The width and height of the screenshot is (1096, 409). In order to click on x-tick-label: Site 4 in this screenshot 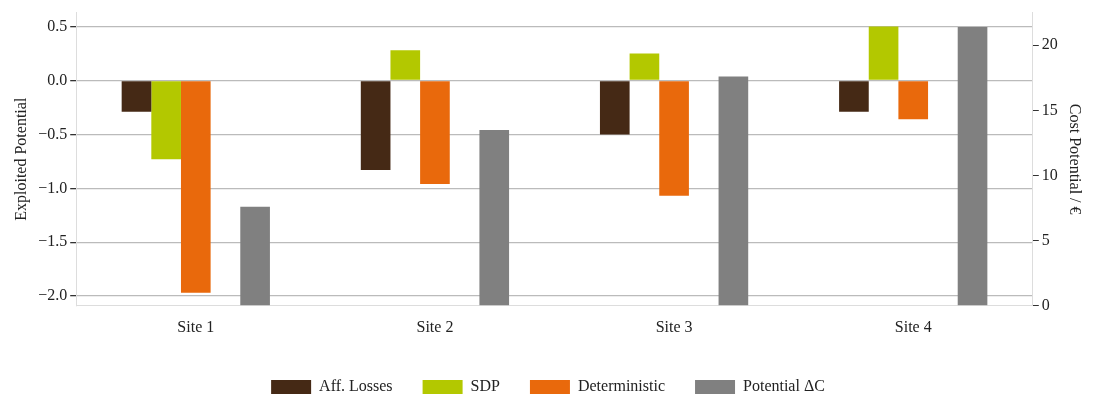, I will do `click(913, 326)`.